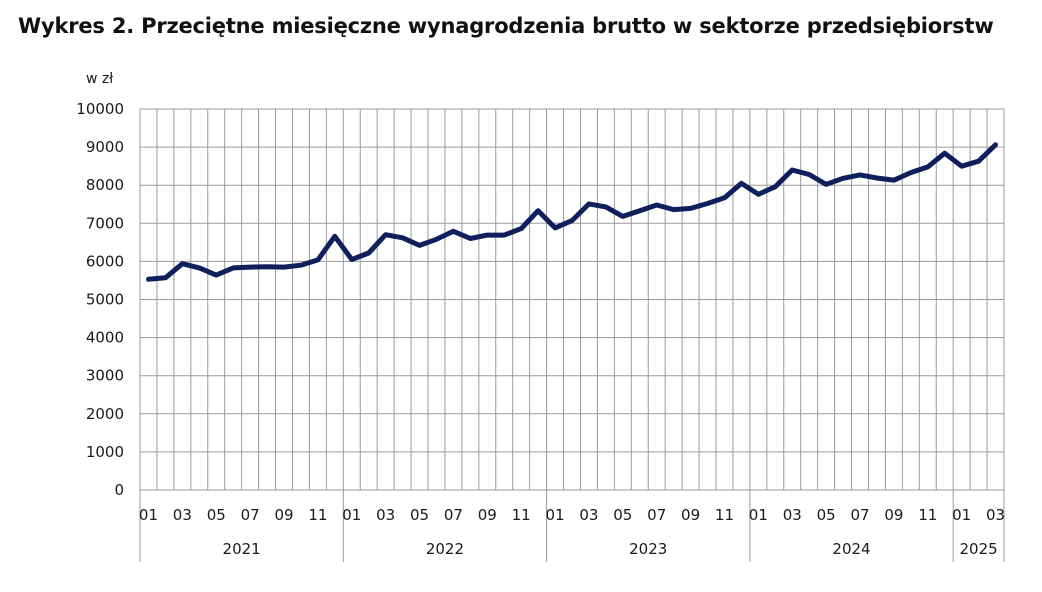 Image resolution: width=1042 pixels, height=592 pixels. I want to click on year-label: 2023, so click(648, 549).